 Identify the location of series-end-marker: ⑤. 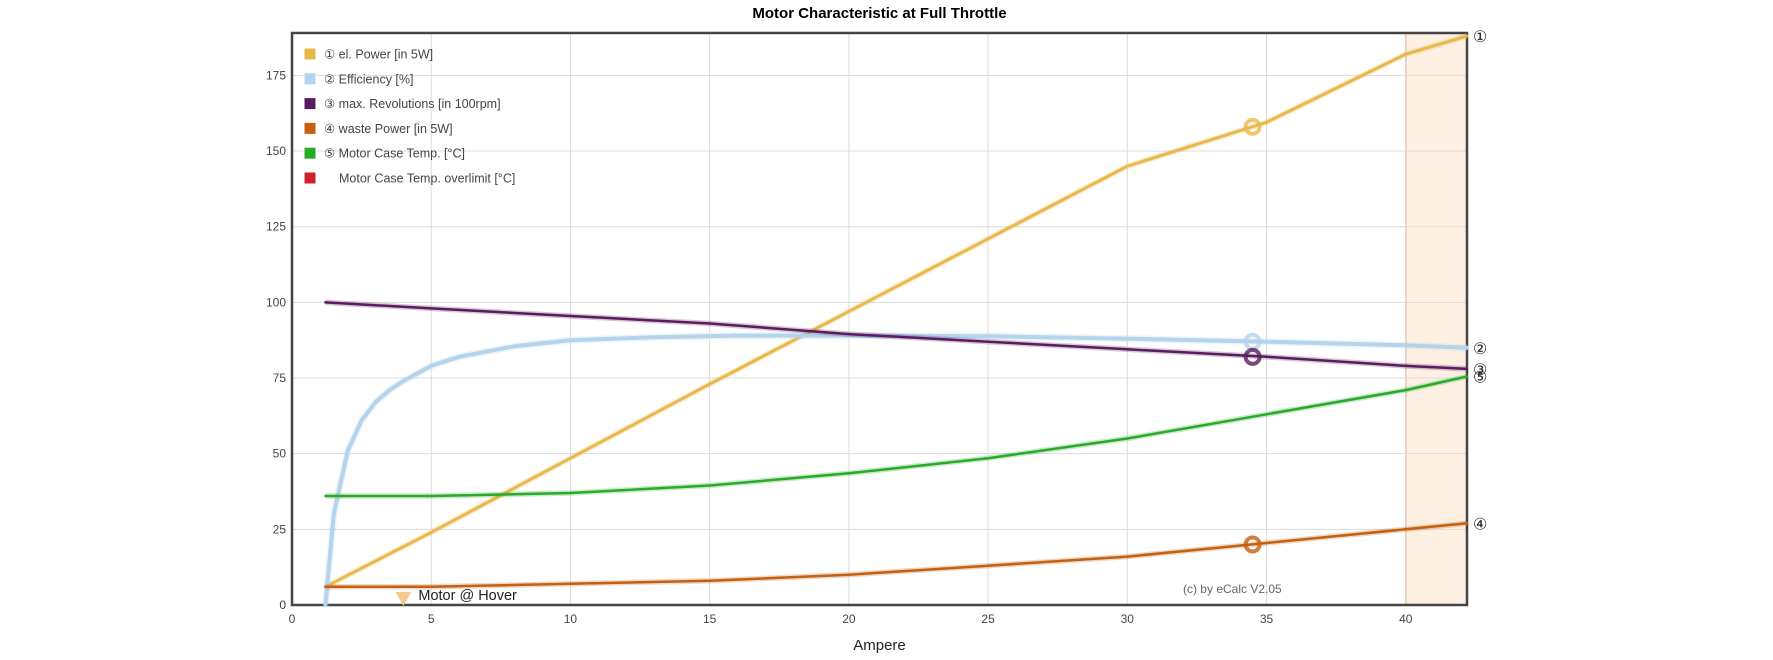
(1480, 378).